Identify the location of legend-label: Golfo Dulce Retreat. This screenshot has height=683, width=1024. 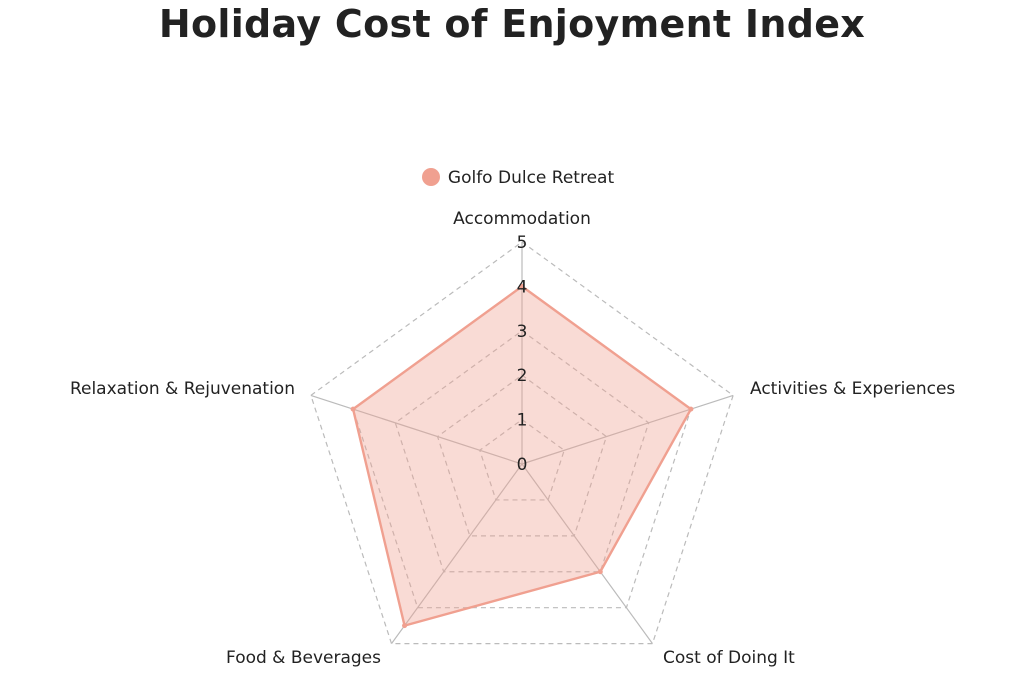
(531, 178).